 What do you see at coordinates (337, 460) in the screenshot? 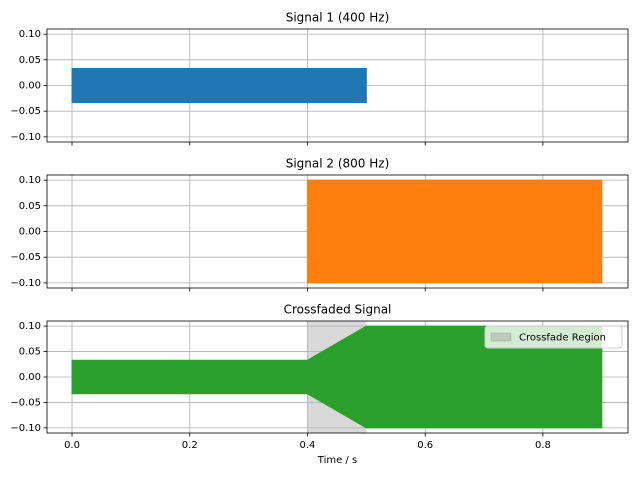
I see `x-axis-label: Time / s` at bounding box center [337, 460].